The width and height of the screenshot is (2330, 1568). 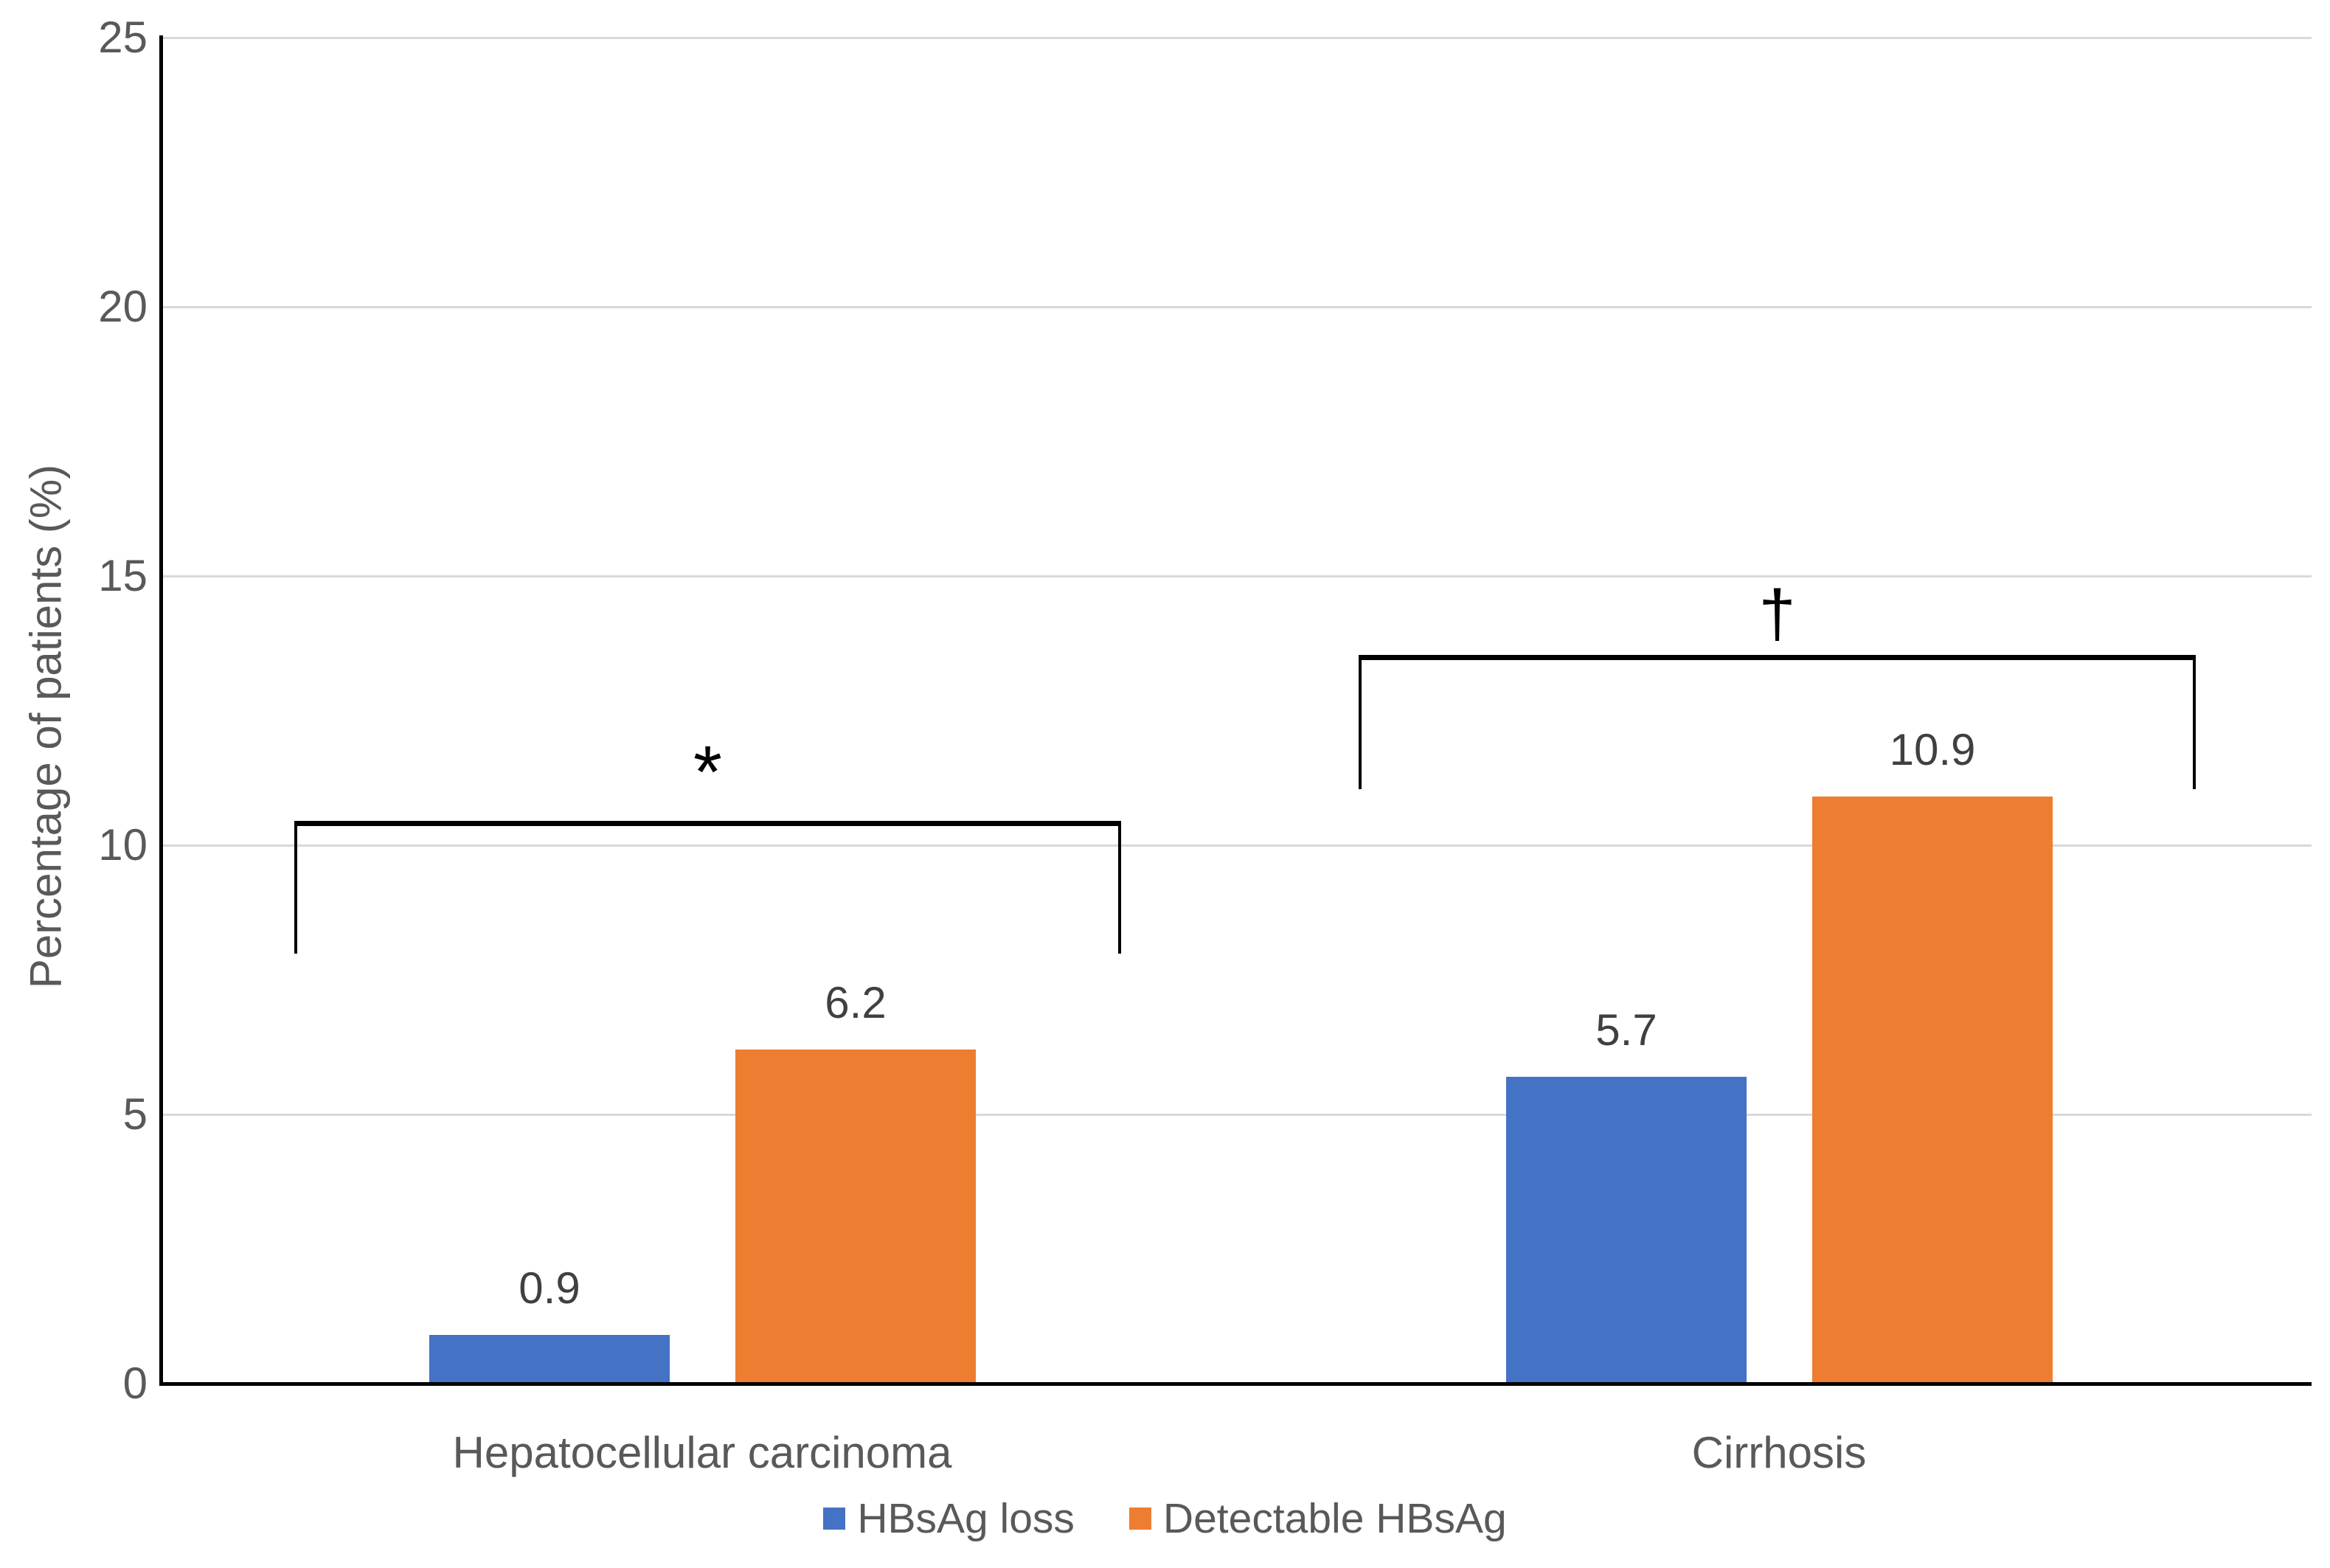 I want to click on category-label: Cirrhosis, so click(x=1779, y=1452).